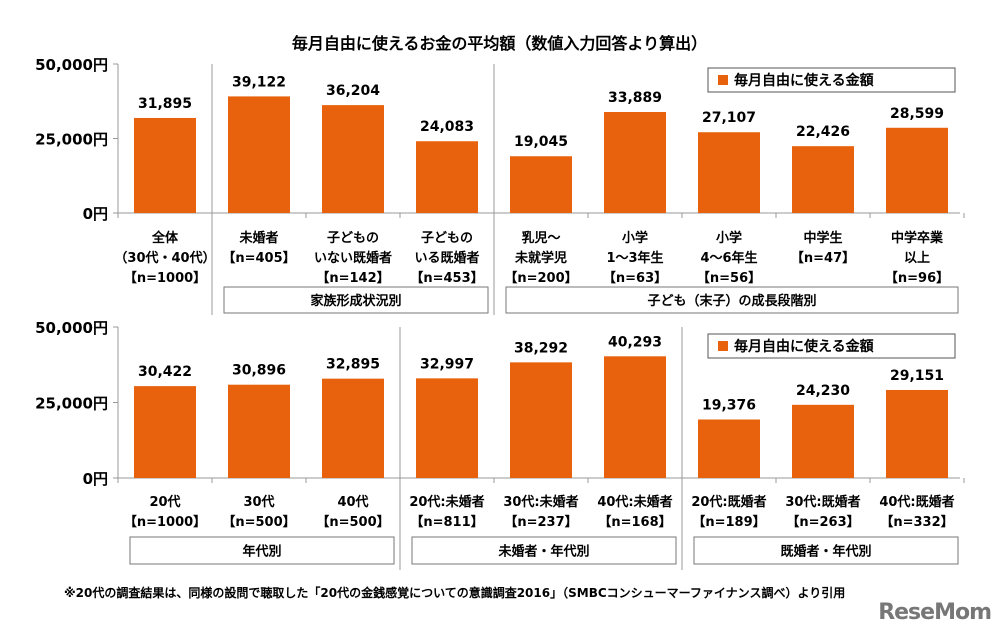 Image resolution: width=999 pixels, height=631 pixels. Describe the element at coordinates (446, 502) in the screenshot. I see `x-tick-label: 20代:未婚者` at that location.